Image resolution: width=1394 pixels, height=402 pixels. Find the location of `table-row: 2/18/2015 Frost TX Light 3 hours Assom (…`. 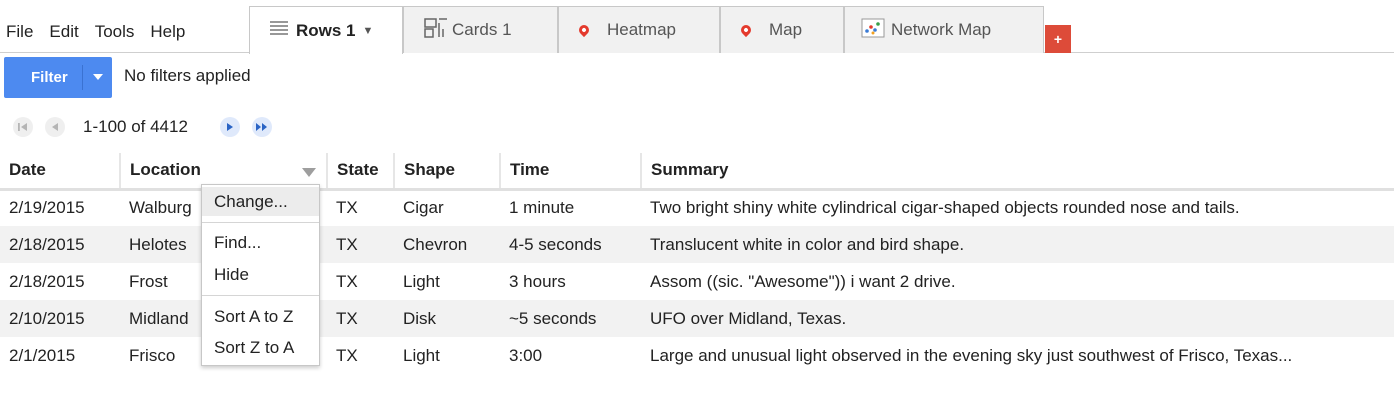

table-row: 2/18/2015 Frost TX Light 3 hours Assom (… is located at coordinates (697, 281).